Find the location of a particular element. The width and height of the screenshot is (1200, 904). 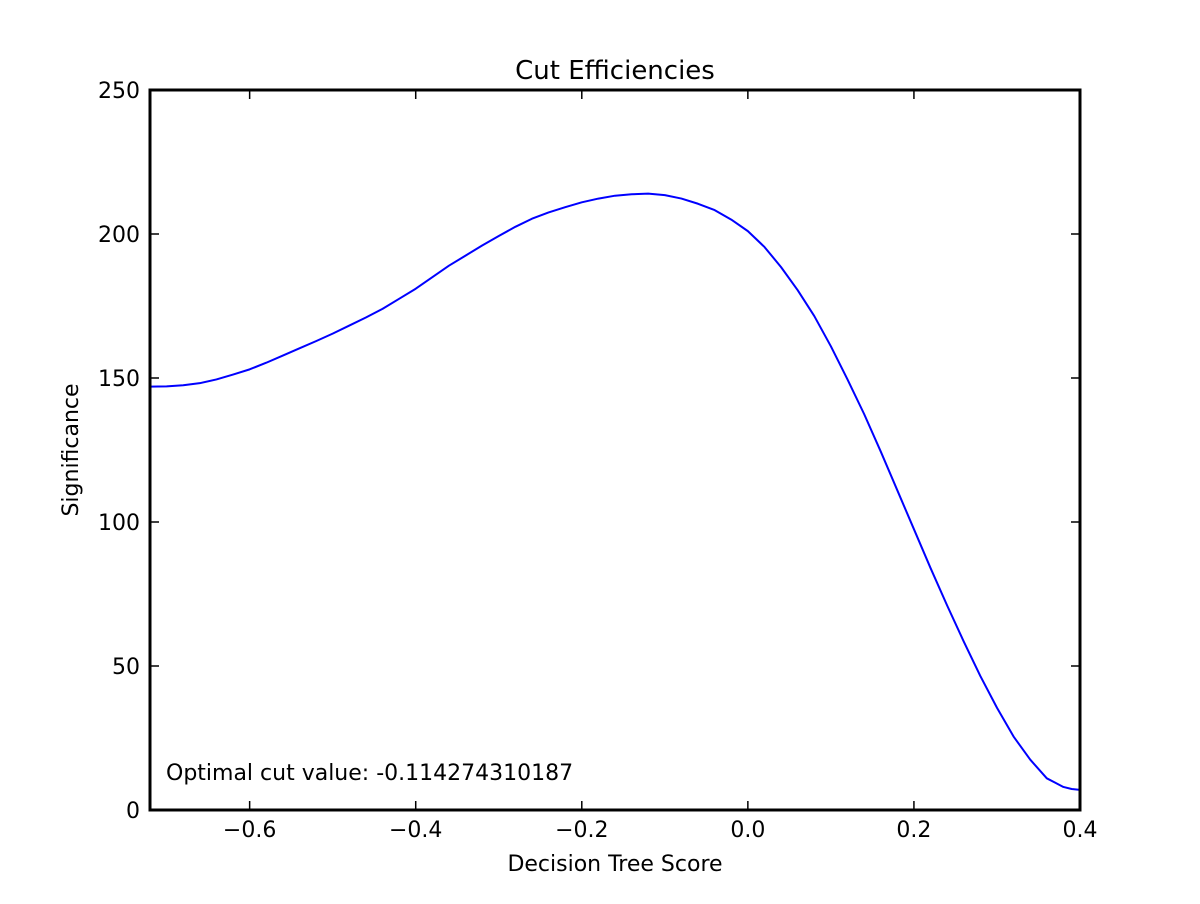

optimal-cut-annotation: Optimal cut value: -0.114274310187 is located at coordinates (369, 773).